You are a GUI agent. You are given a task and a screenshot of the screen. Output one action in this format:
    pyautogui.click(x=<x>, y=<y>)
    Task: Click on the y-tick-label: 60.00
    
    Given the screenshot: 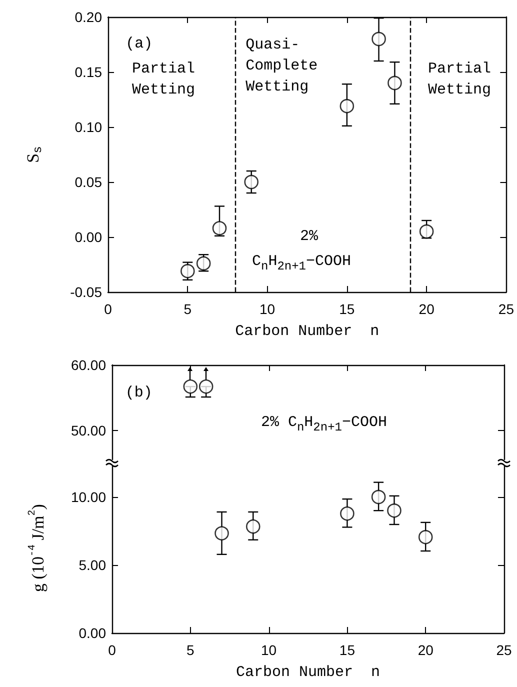 What is the action you would take?
    pyautogui.click(x=88, y=365)
    